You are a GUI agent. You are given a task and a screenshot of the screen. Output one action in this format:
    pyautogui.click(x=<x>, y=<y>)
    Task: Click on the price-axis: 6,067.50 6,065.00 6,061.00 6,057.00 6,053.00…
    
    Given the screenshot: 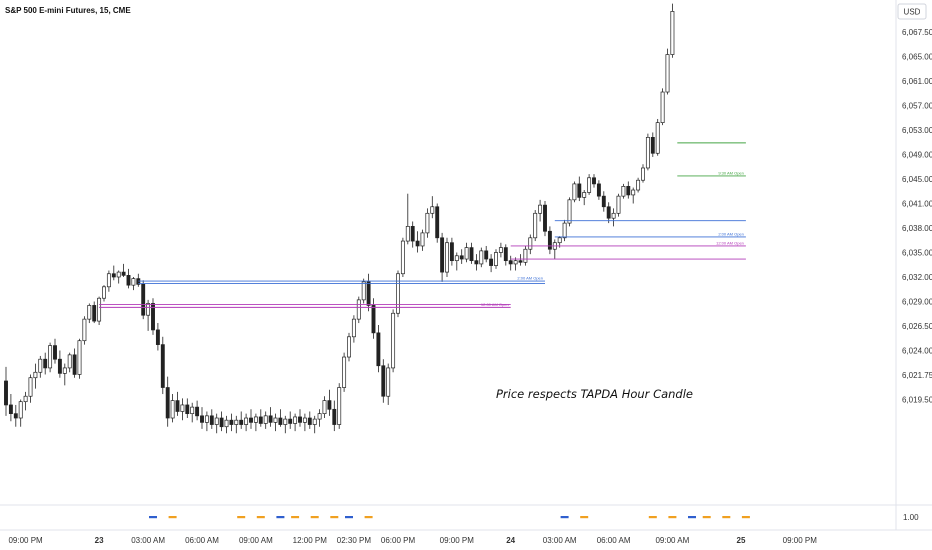 What is the action you would take?
    pyautogui.click(x=917, y=216)
    